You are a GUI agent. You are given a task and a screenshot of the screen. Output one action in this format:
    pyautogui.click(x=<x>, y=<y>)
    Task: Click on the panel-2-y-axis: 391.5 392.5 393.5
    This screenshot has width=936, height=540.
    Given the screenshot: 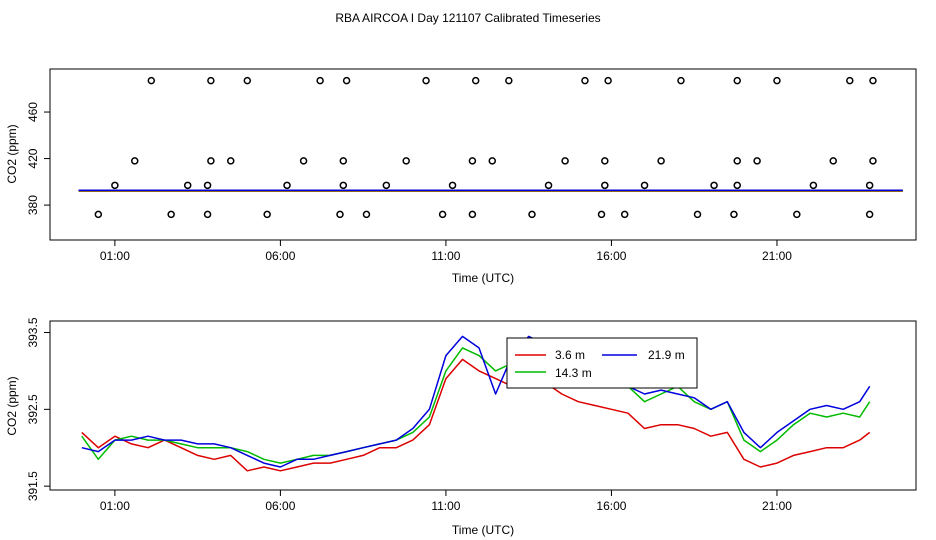 What is the action you would take?
    pyautogui.click(x=38, y=409)
    